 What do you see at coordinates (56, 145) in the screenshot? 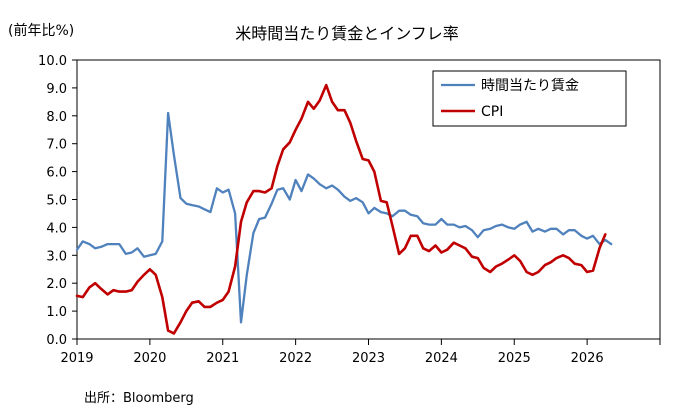
I see `y-tick-label: 7.0` at bounding box center [56, 145].